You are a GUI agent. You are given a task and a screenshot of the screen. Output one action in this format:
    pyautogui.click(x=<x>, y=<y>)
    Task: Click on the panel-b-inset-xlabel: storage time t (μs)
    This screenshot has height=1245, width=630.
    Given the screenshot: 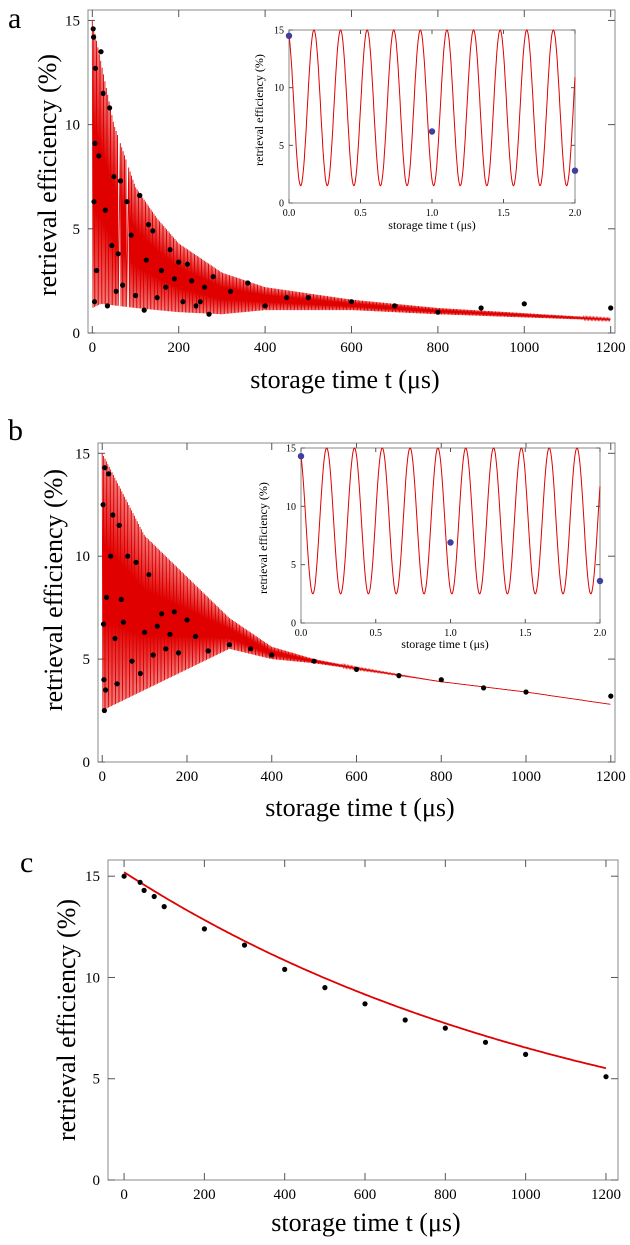 What is the action you would take?
    pyautogui.click(x=444, y=644)
    